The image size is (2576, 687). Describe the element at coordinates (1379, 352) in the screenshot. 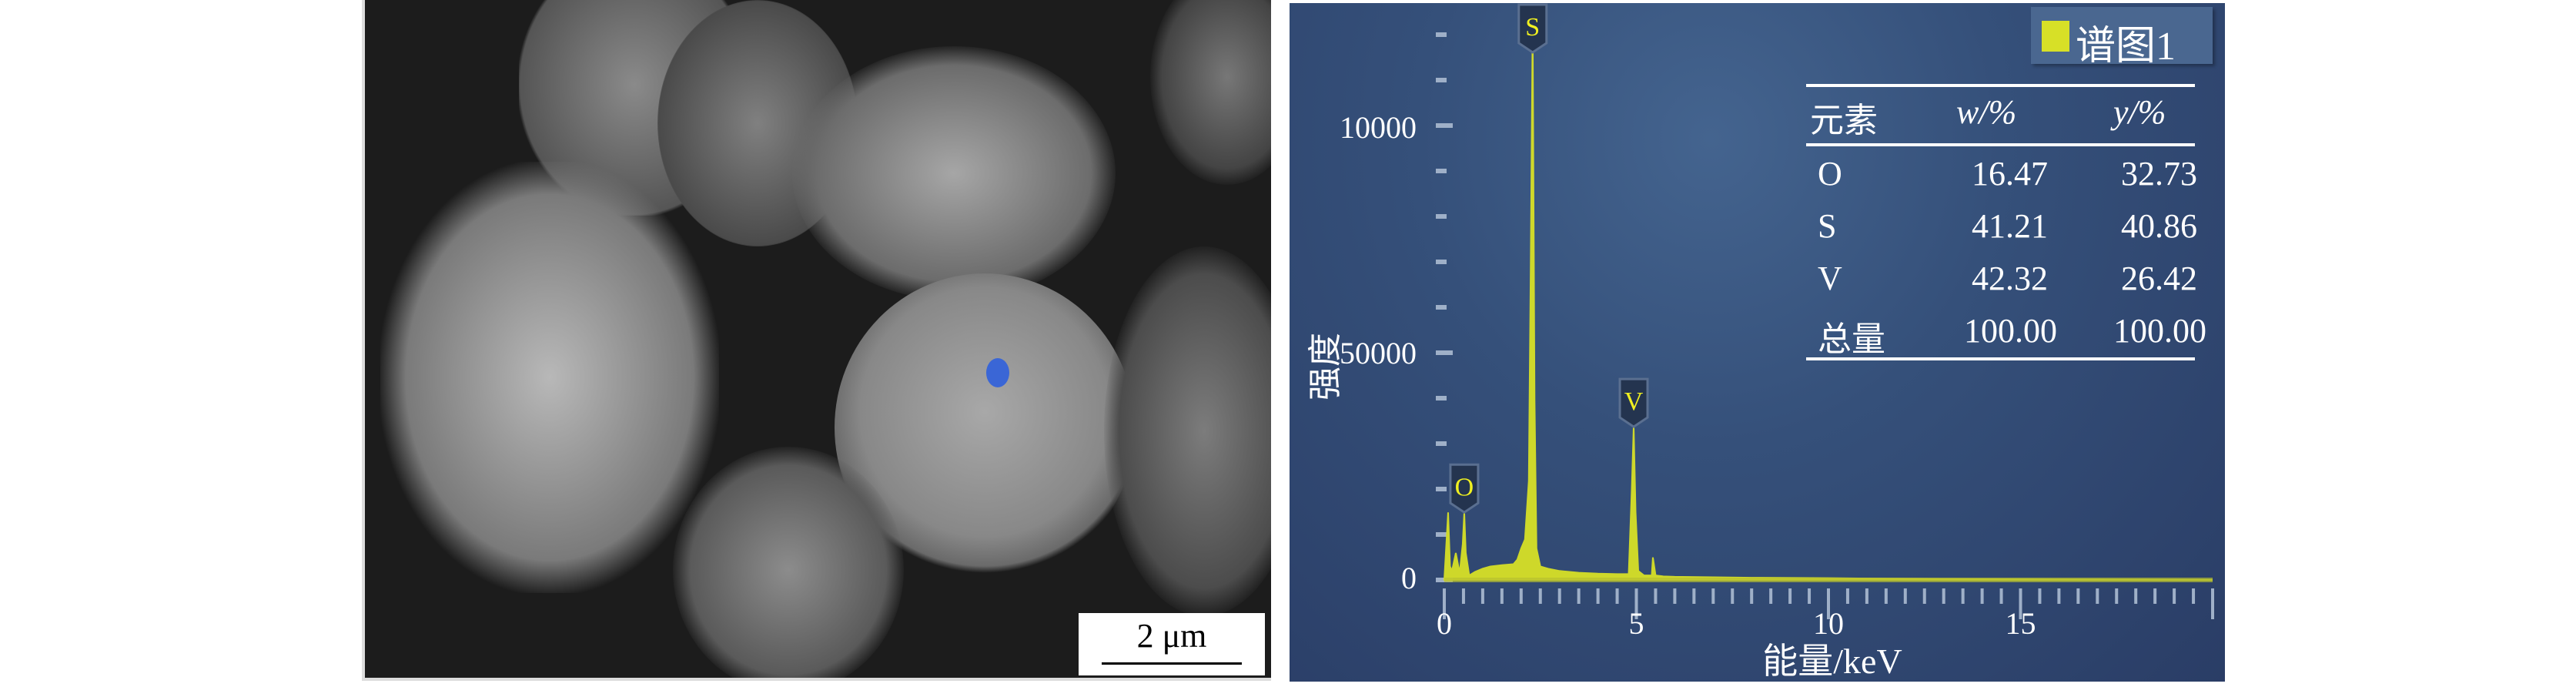

I see `y-tick-label: 50000` at that location.